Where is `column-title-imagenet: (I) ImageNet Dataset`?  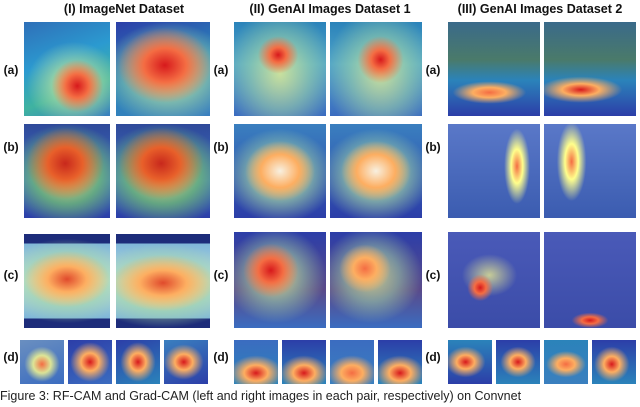 column-title-imagenet: (I) ImageNet Dataset is located at coordinates (124, 9).